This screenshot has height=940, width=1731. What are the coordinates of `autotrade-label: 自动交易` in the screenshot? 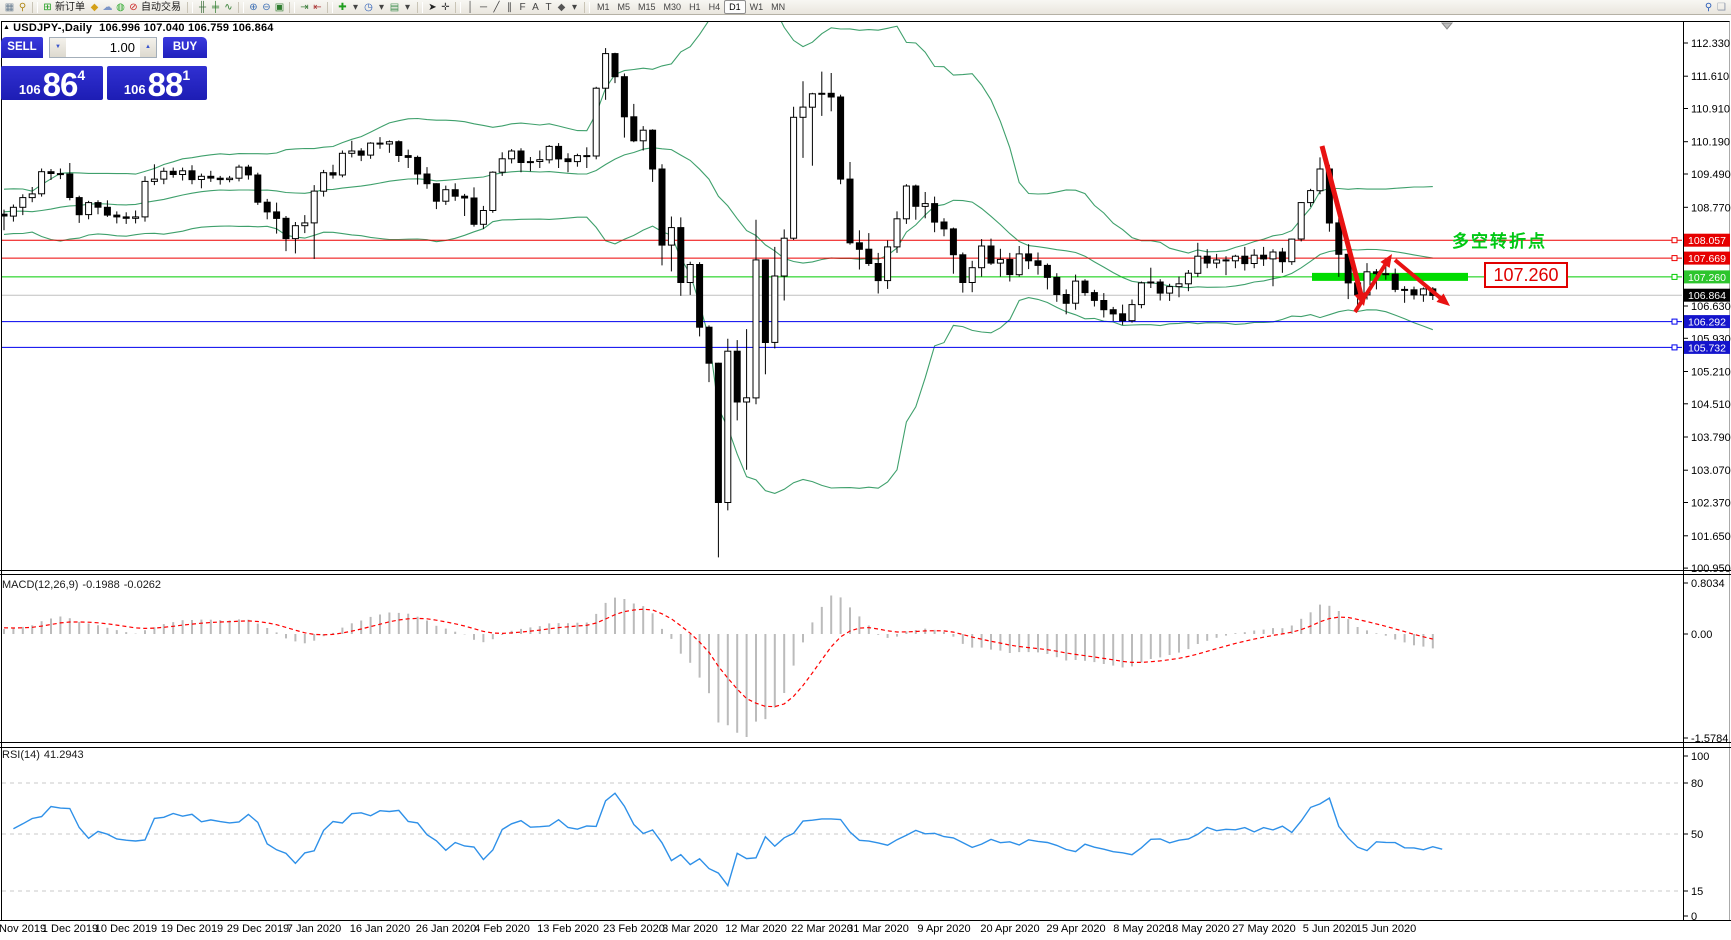 It's located at (161, 7).